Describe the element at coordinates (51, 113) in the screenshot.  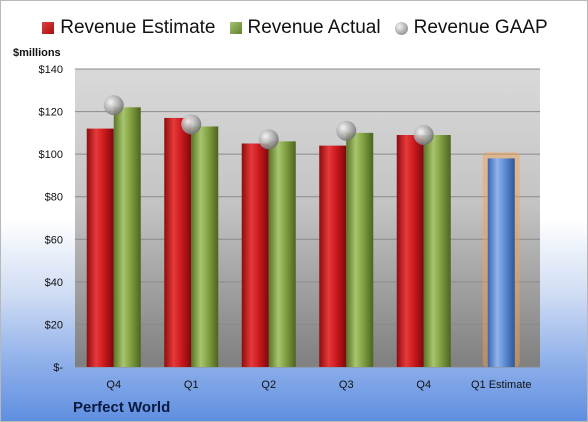
I see `y-tick-label: $120` at that location.